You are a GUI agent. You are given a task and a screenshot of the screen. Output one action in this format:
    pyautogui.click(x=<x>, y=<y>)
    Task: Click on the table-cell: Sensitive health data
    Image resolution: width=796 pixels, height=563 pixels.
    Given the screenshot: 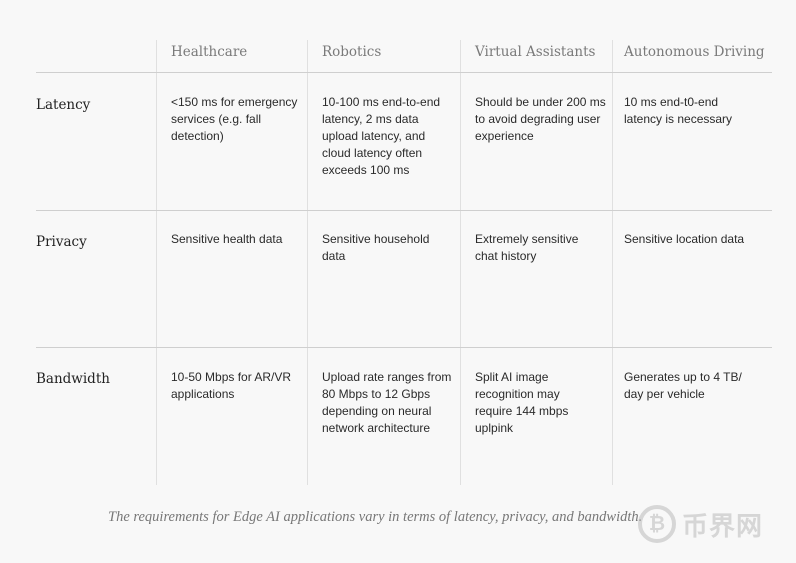 What is the action you would take?
    pyautogui.click(x=227, y=239)
    